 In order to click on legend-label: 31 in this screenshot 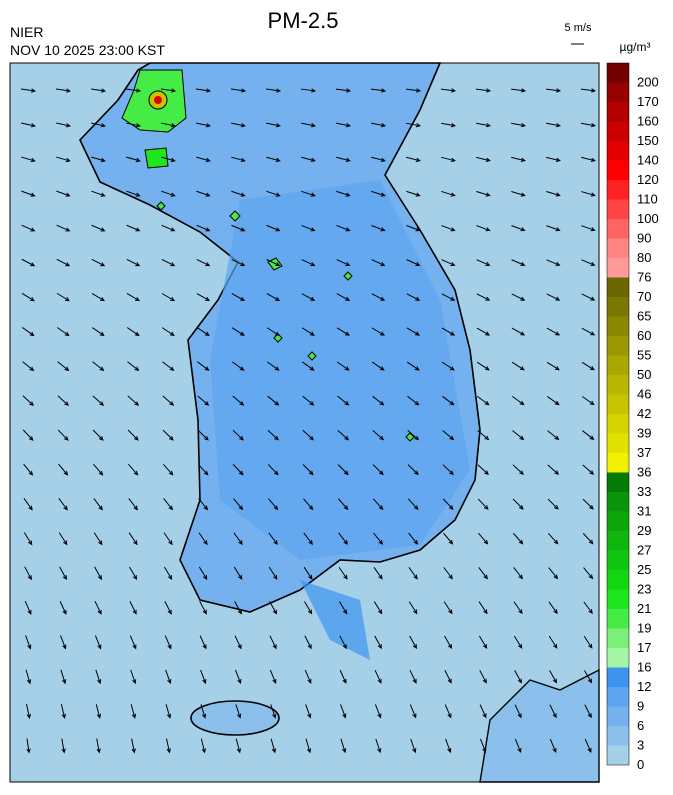, I will do `click(644, 511)`.